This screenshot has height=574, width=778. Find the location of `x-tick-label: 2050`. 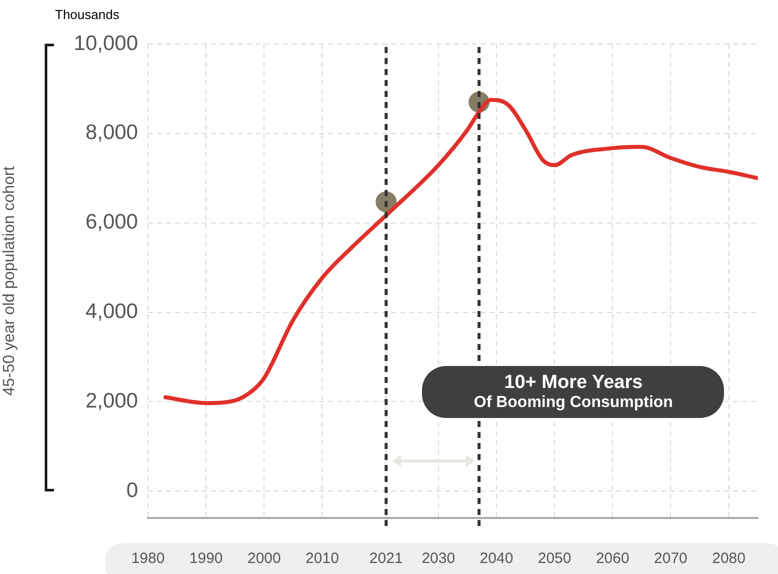

x-tick-label: 2050 is located at coordinates (555, 559).